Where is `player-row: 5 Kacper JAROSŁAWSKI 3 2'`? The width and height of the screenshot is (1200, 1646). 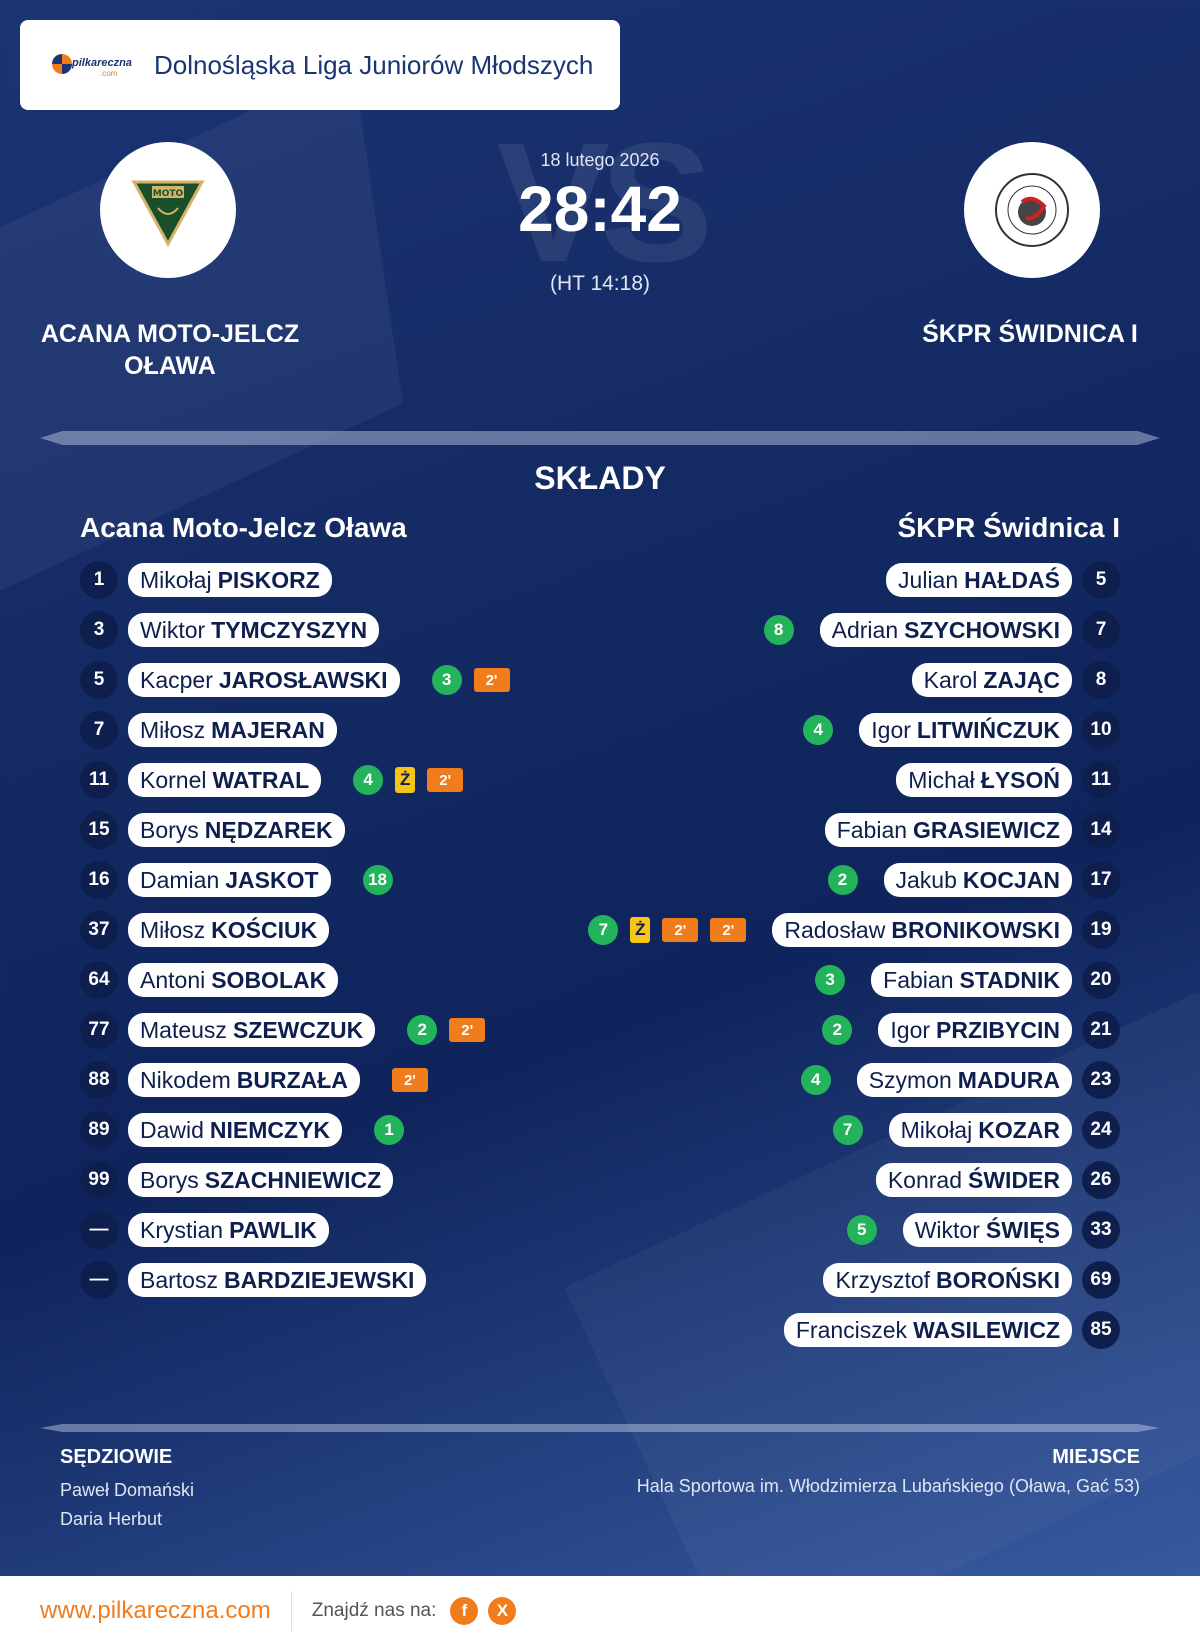 player-row: 5 Kacper JAROSŁAWSKI 3 2' is located at coordinates (360, 680).